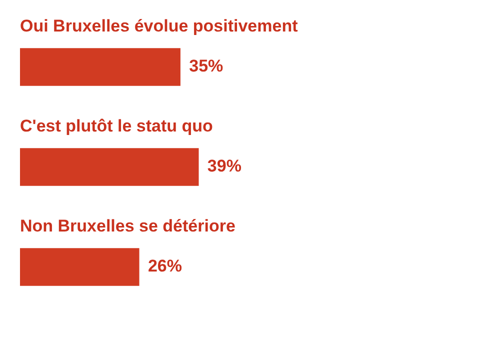 The image size is (500, 345). Describe the element at coordinates (206, 66) in the screenshot. I see `data-label: 35%` at that location.